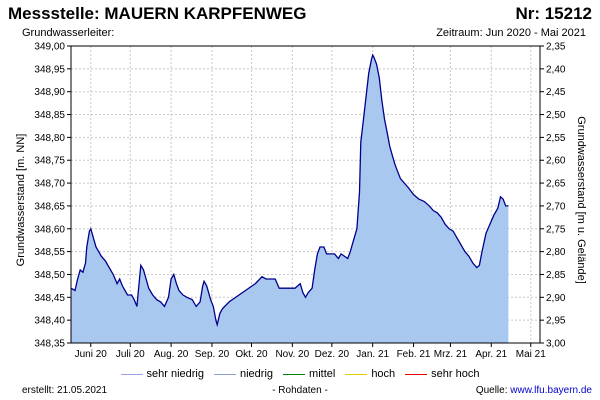 The image size is (600, 400). Describe the element at coordinates (553, 13) in the screenshot. I see `station-number: Nr: 15212` at that location.